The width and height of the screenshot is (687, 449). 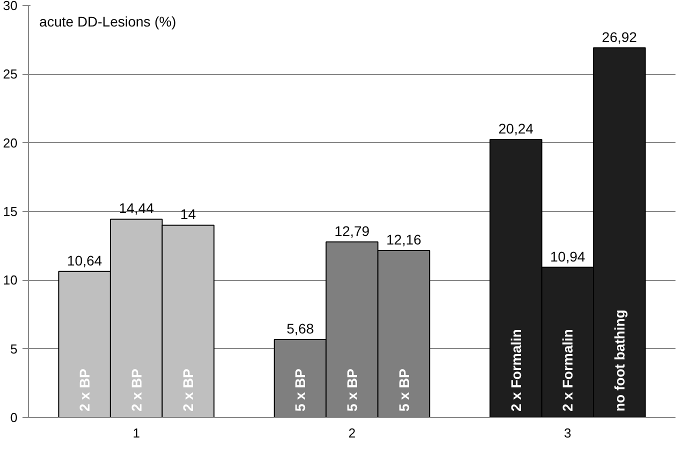 What do you see at coordinates (568, 256) in the screenshot?
I see `data-label: 10,94` at bounding box center [568, 256].